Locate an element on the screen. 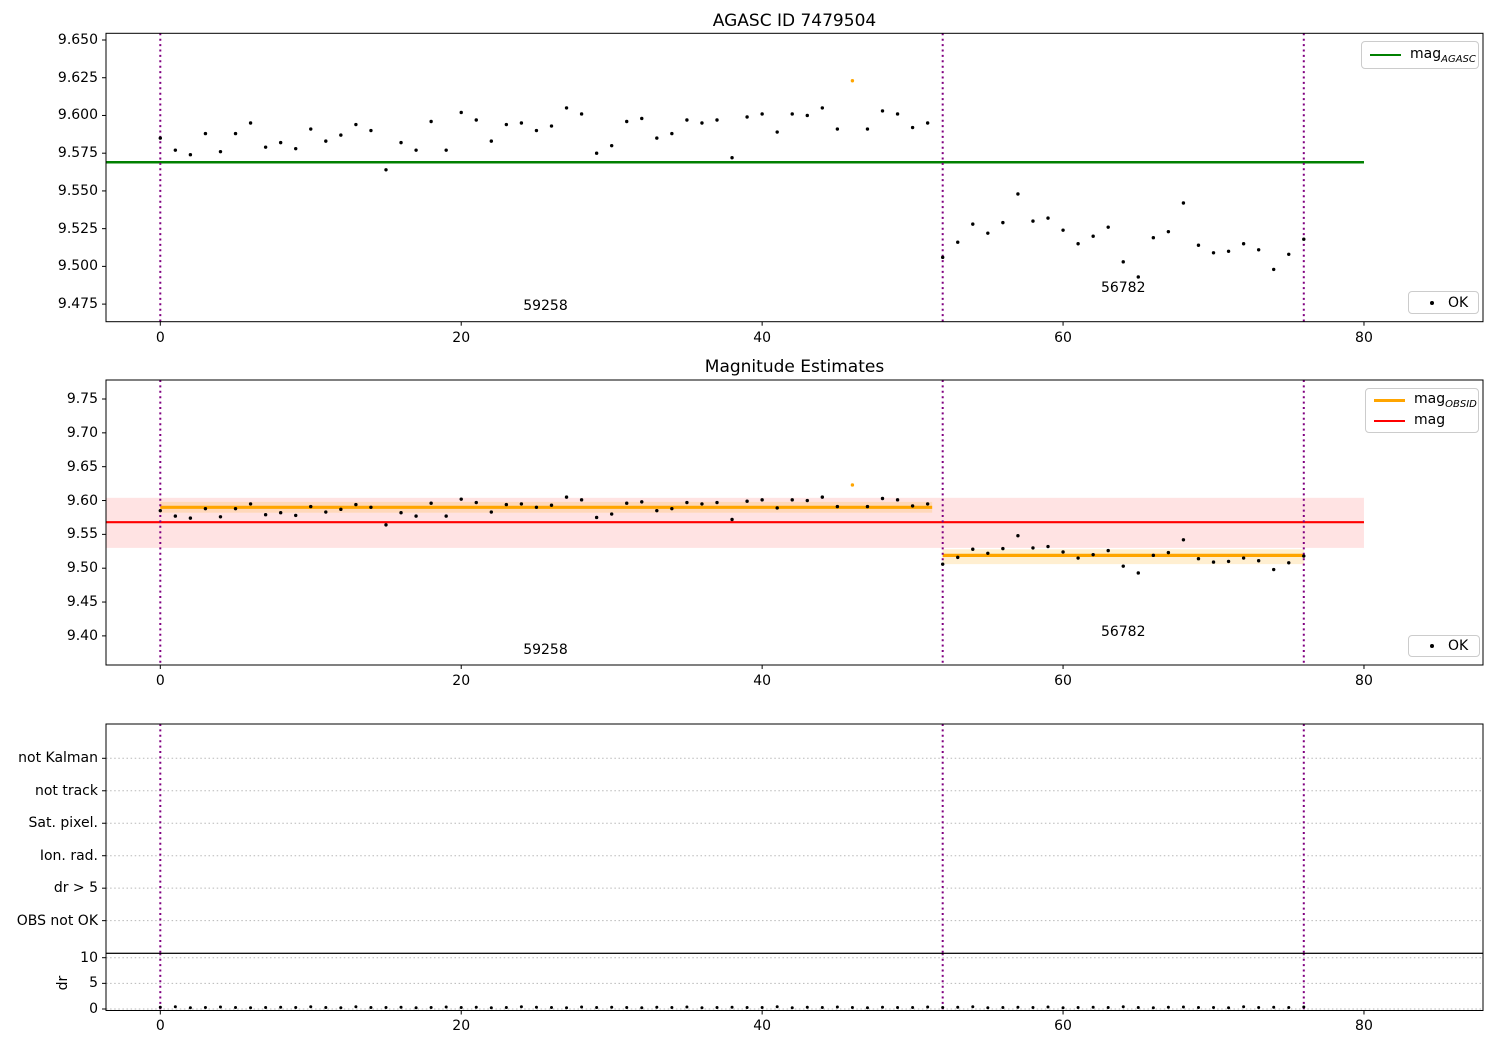 The width and height of the screenshot is (1500, 1050). mag-line-swatch is located at coordinates (1389, 421).